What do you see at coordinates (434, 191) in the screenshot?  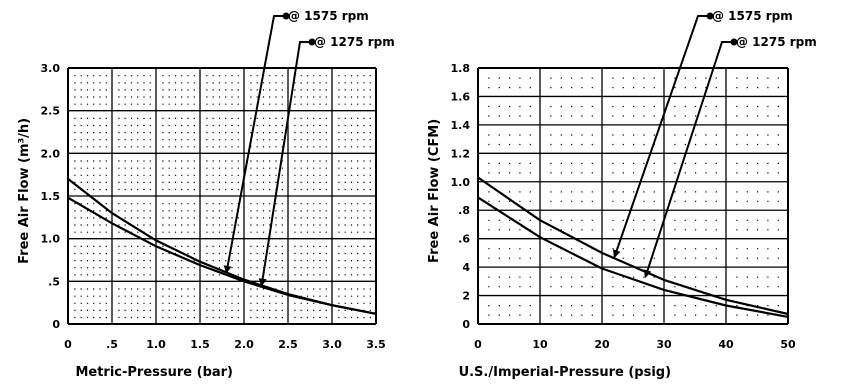 I see `chart2-y-axis-label: Free Air Flow (CFM)` at bounding box center [434, 191].